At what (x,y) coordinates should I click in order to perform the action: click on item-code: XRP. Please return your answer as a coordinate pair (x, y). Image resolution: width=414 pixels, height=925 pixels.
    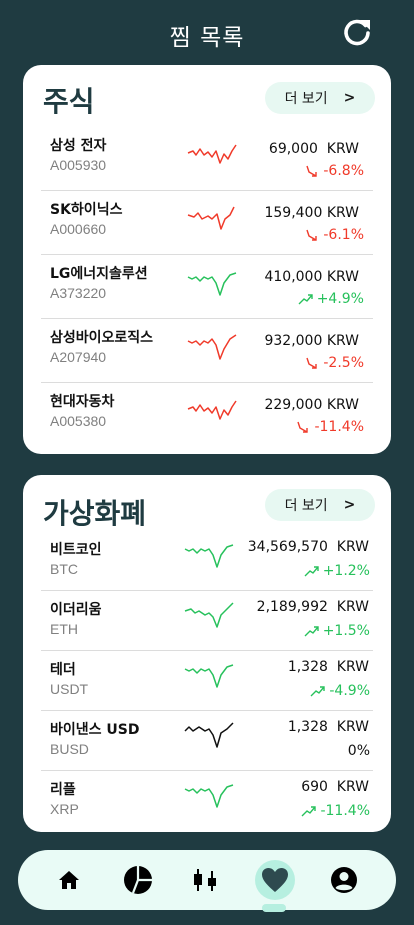
    Looking at the image, I should click on (64, 809).